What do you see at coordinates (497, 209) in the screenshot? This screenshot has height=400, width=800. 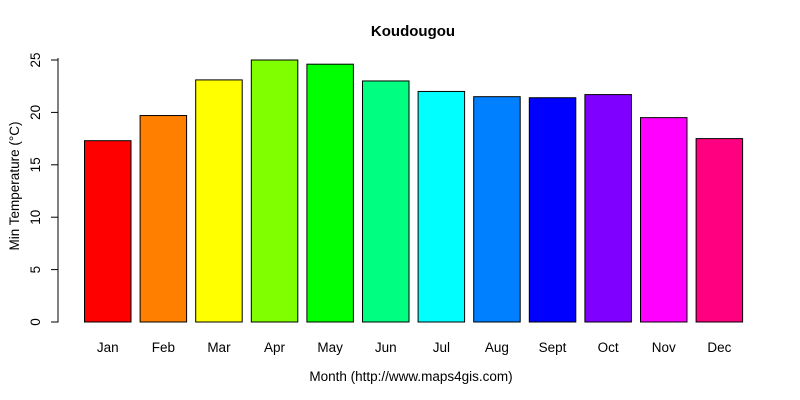 I see `bar-aug` at bounding box center [497, 209].